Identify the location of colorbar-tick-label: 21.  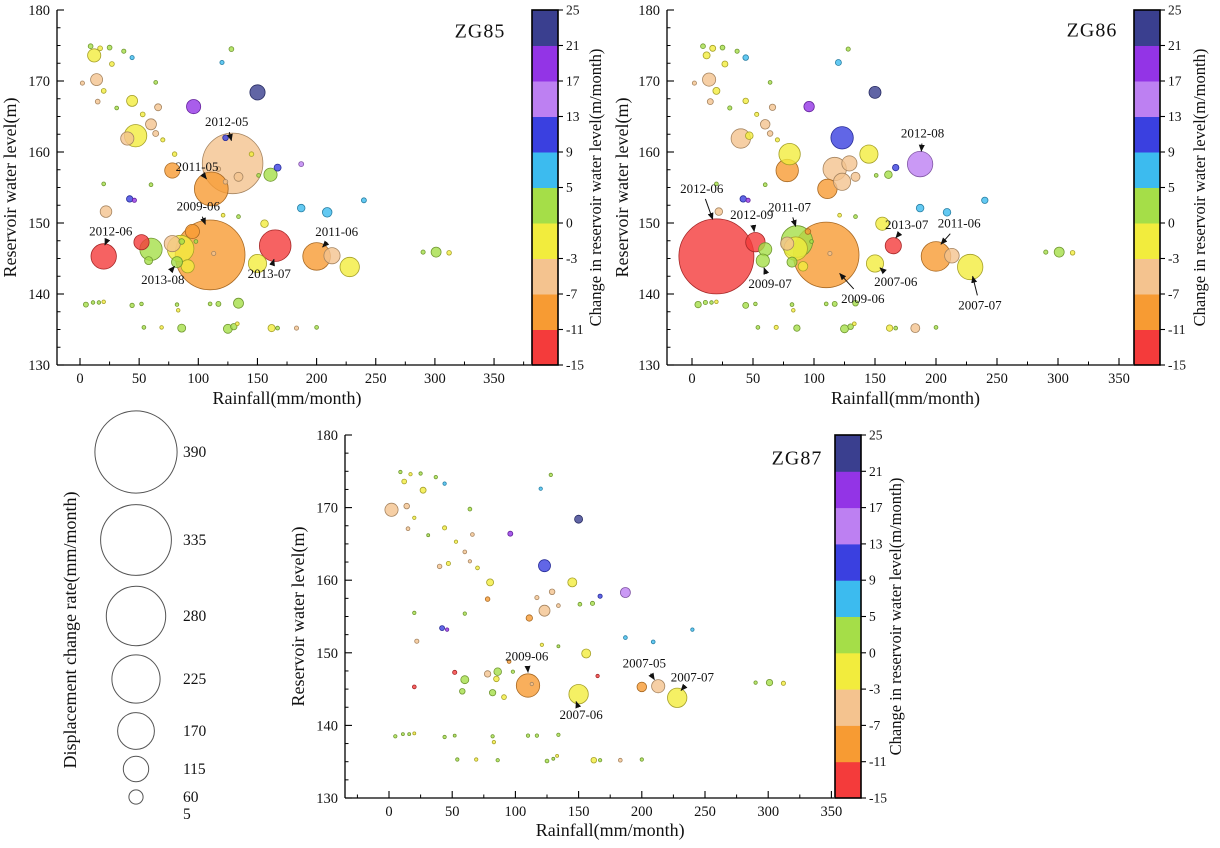
(573, 45).